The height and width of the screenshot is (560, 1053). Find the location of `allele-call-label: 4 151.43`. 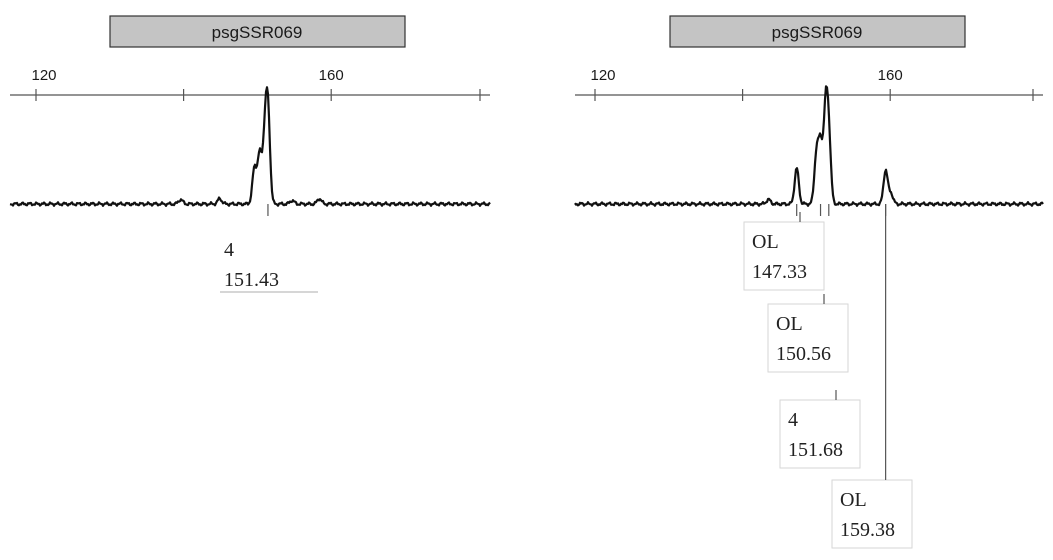

allele-call-label: 4 151.43 is located at coordinates (269, 248).